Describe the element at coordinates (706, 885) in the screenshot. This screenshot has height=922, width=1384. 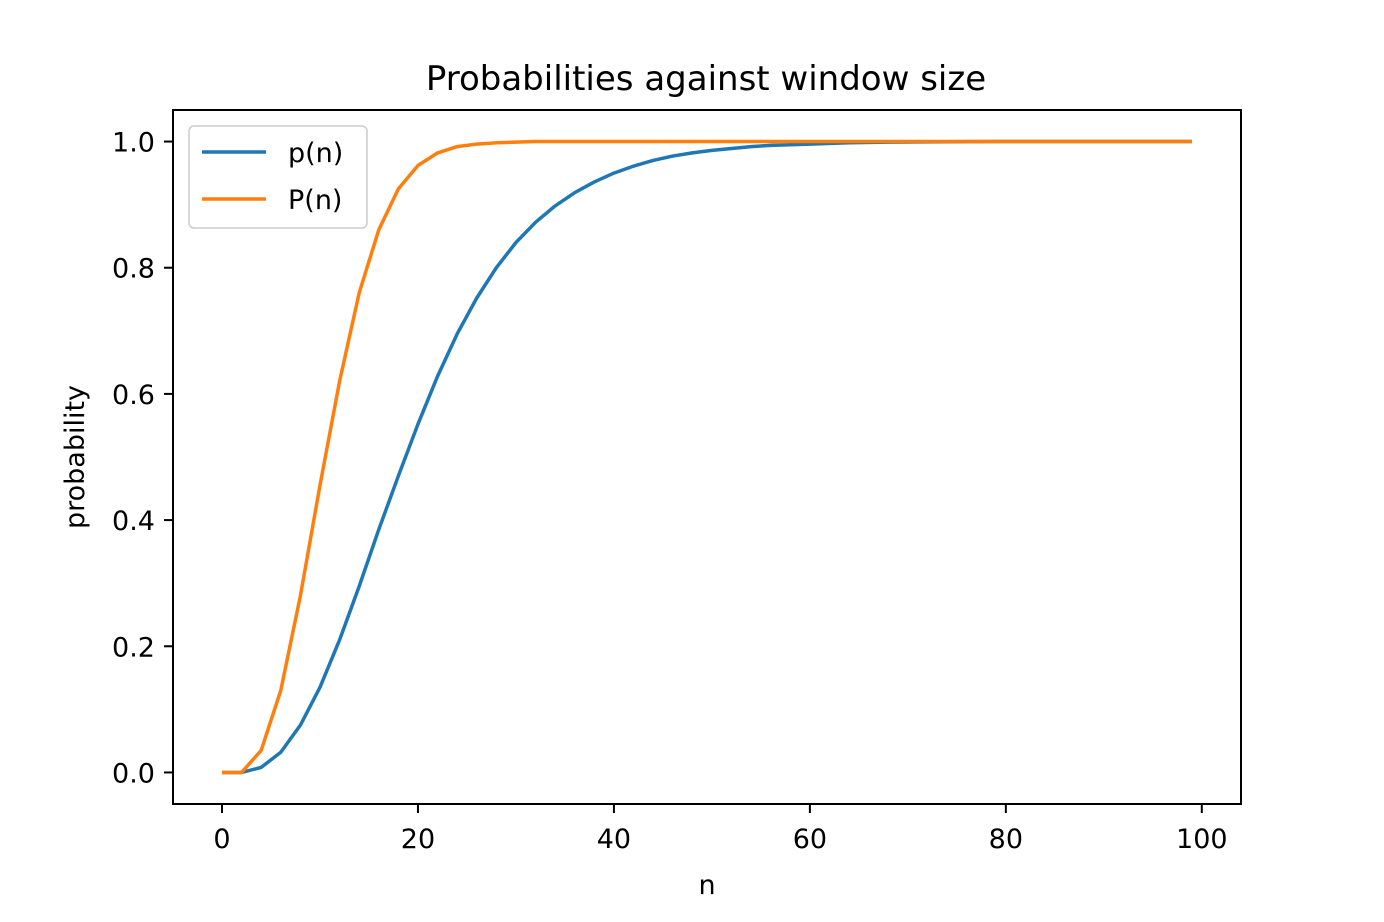
I see `x-axis-label: n` at that location.